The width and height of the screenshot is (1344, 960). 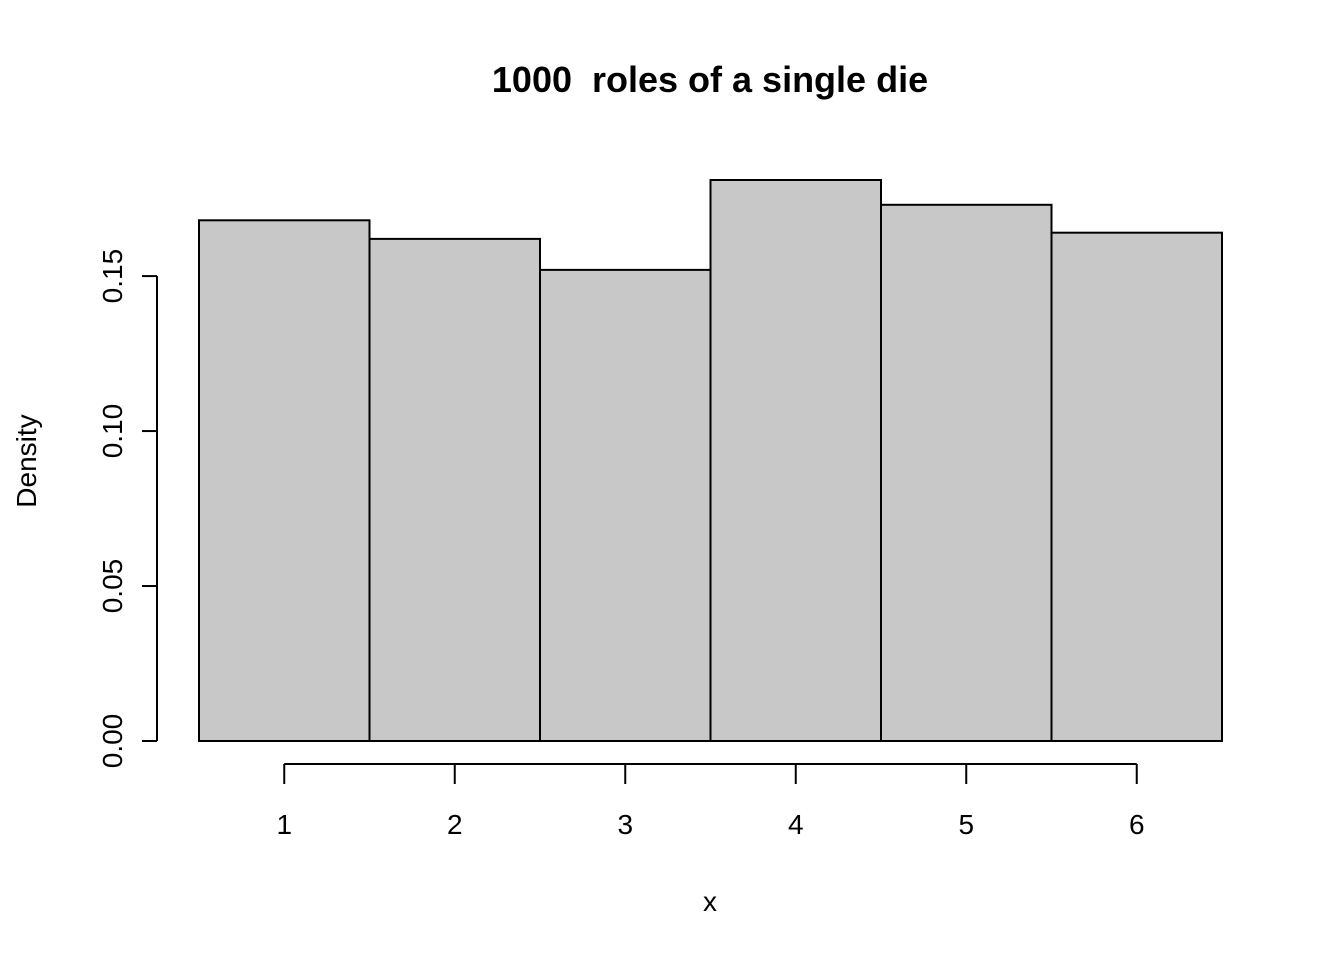 I want to click on x-axis-label: x, so click(x=710, y=901).